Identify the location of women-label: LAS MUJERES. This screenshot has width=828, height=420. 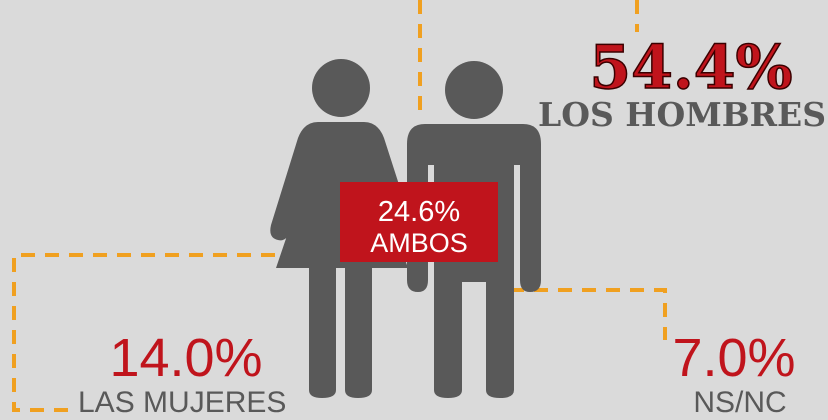
(182, 402).